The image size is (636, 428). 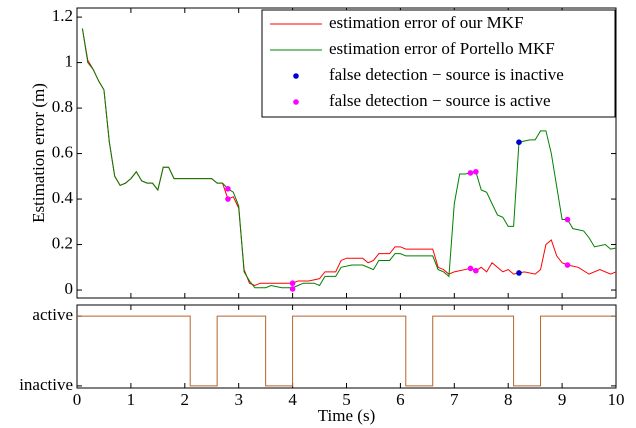 What do you see at coordinates (616, 399) in the screenshot?
I see `x-tick-label: 10` at bounding box center [616, 399].